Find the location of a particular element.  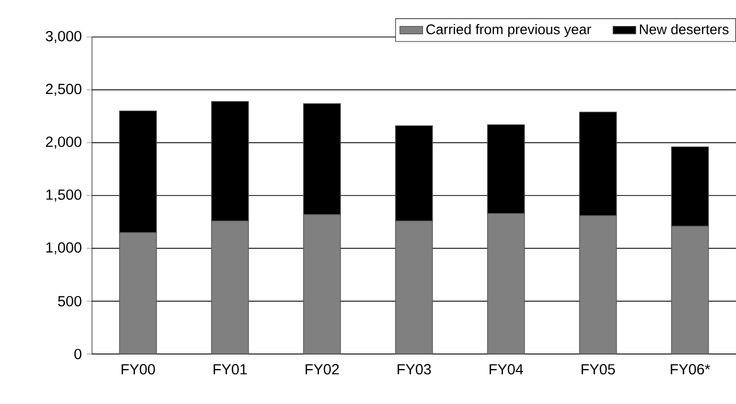

y-tick-label: 500 is located at coordinates (70, 301).